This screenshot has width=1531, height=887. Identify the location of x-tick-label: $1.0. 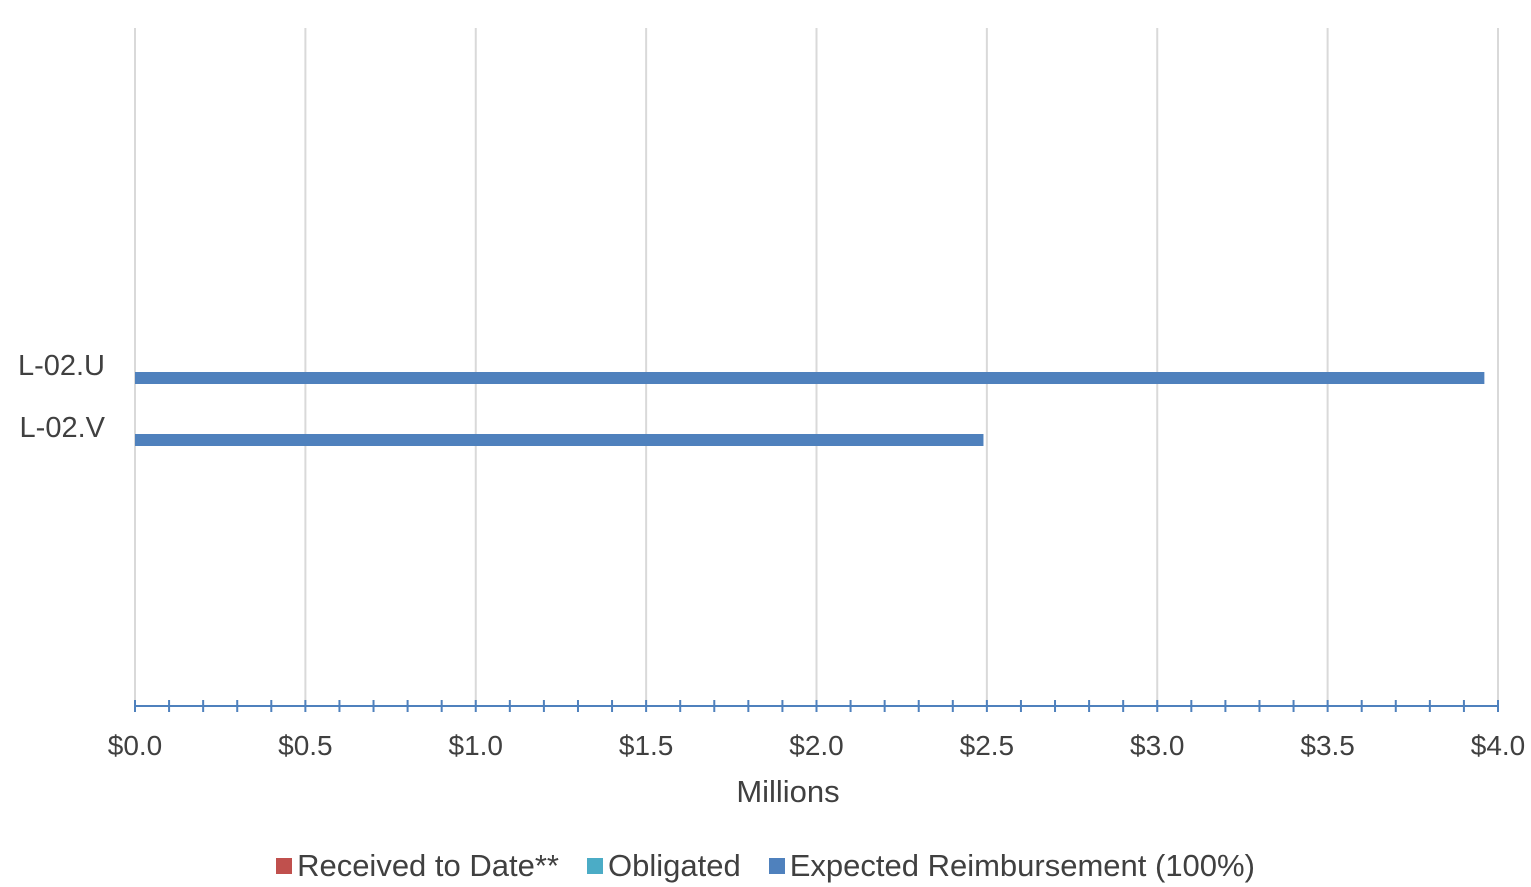
(476, 745).